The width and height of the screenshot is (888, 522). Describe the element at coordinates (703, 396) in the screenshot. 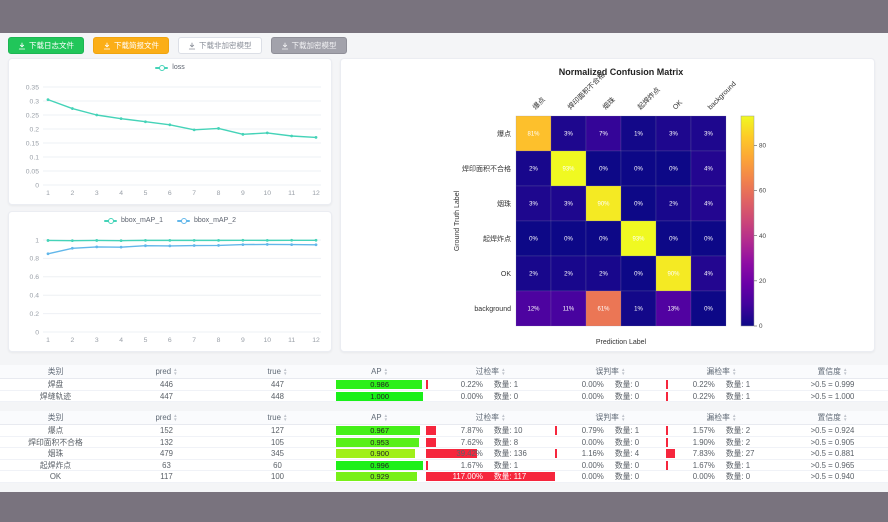

I see `rate-percent: 0.22%` at that location.